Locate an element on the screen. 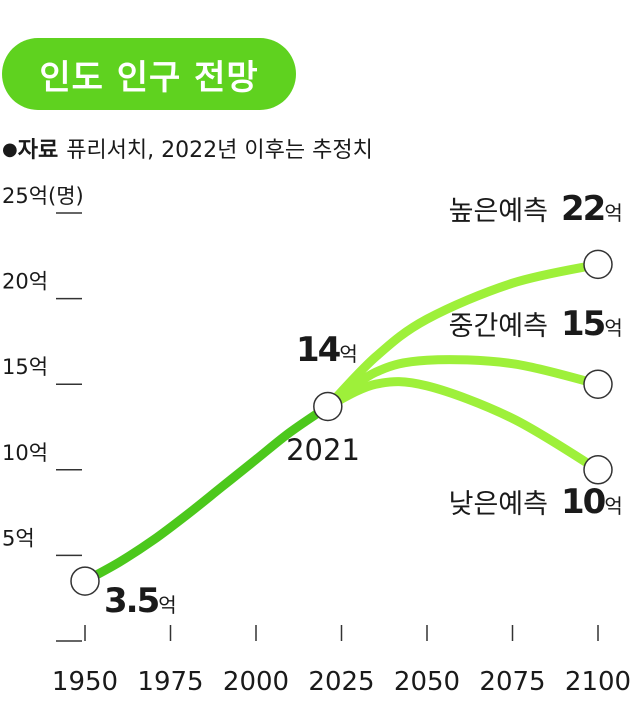 Image resolution: width=640 pixels, height=728 pixels. scenario-label-mid: 중간예측 is located at coordinates (498, 326).